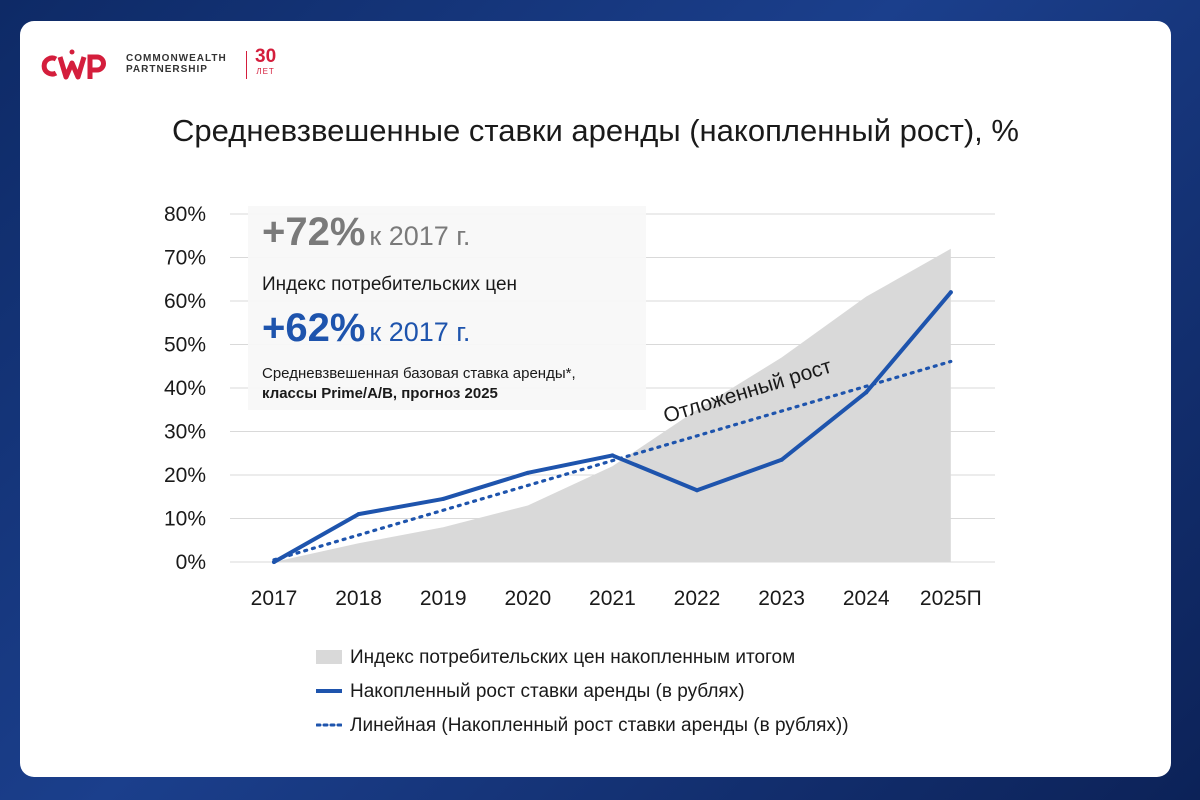  I want to click on y-tick-label: 50%, so click(185, 345).